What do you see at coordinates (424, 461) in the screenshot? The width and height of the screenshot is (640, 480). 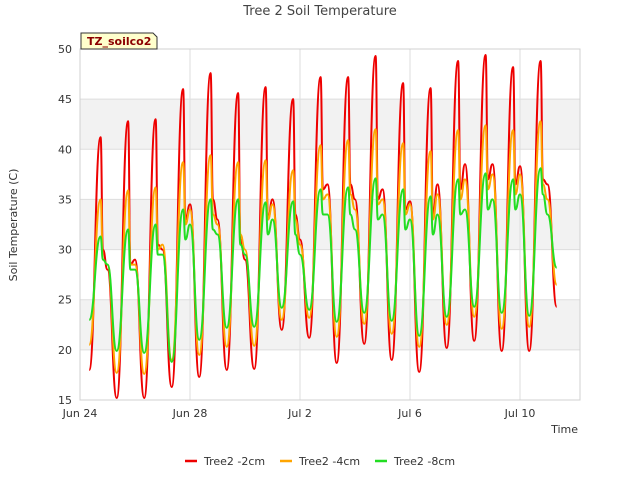 I see `legend-label: Tree2 -8cm` at bounding box center [424, 461].